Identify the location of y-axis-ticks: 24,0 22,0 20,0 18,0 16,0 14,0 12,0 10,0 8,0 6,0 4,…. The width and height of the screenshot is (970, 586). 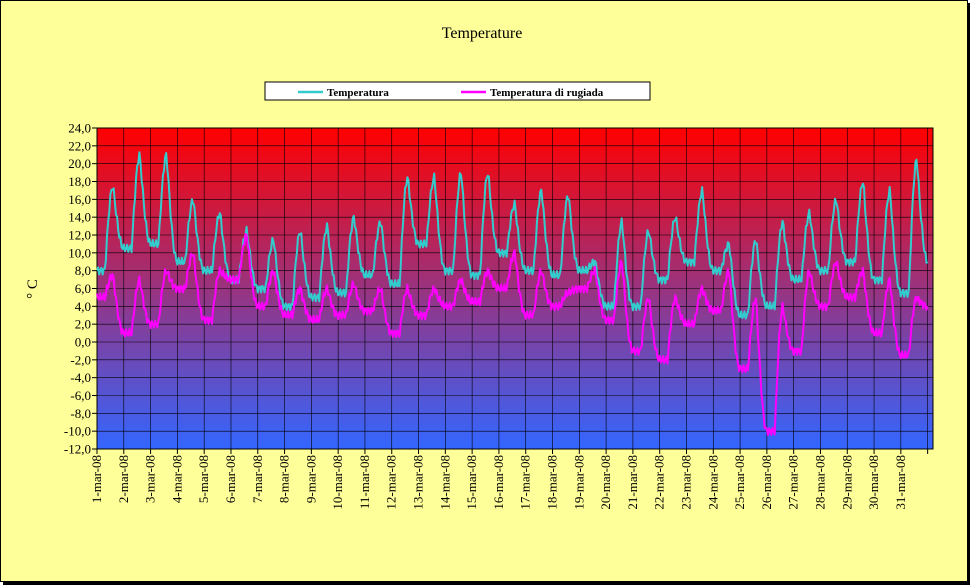
(80, 289).